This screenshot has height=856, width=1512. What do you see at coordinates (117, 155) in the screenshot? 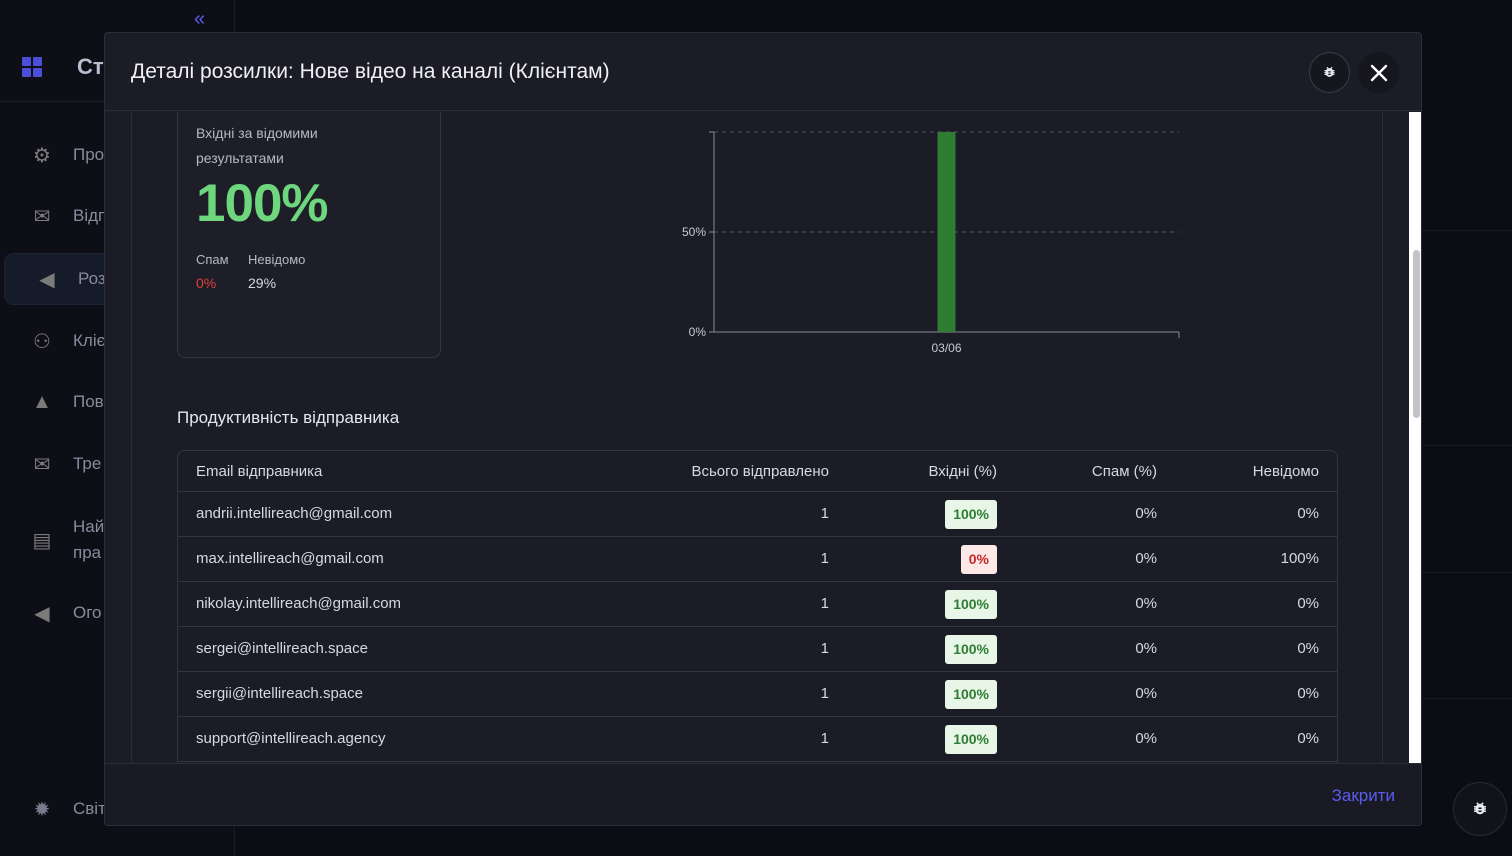
I see `sidebar-item: ⚙ Про` at bounding box center [117, 155].